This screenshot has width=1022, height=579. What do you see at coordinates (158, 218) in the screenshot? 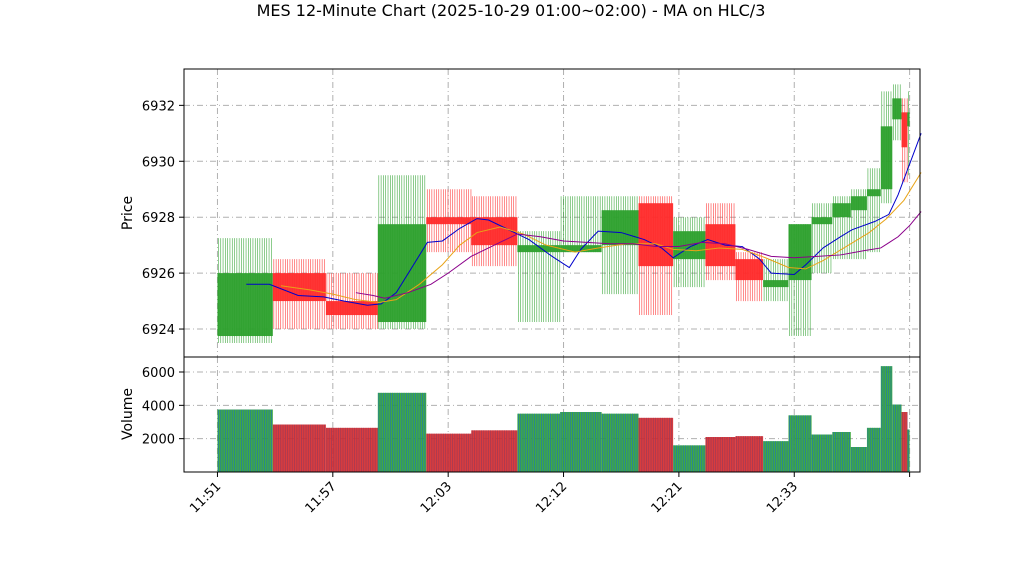
I see `price-y-tick-label: 6928` at bounding box center [158, 218].